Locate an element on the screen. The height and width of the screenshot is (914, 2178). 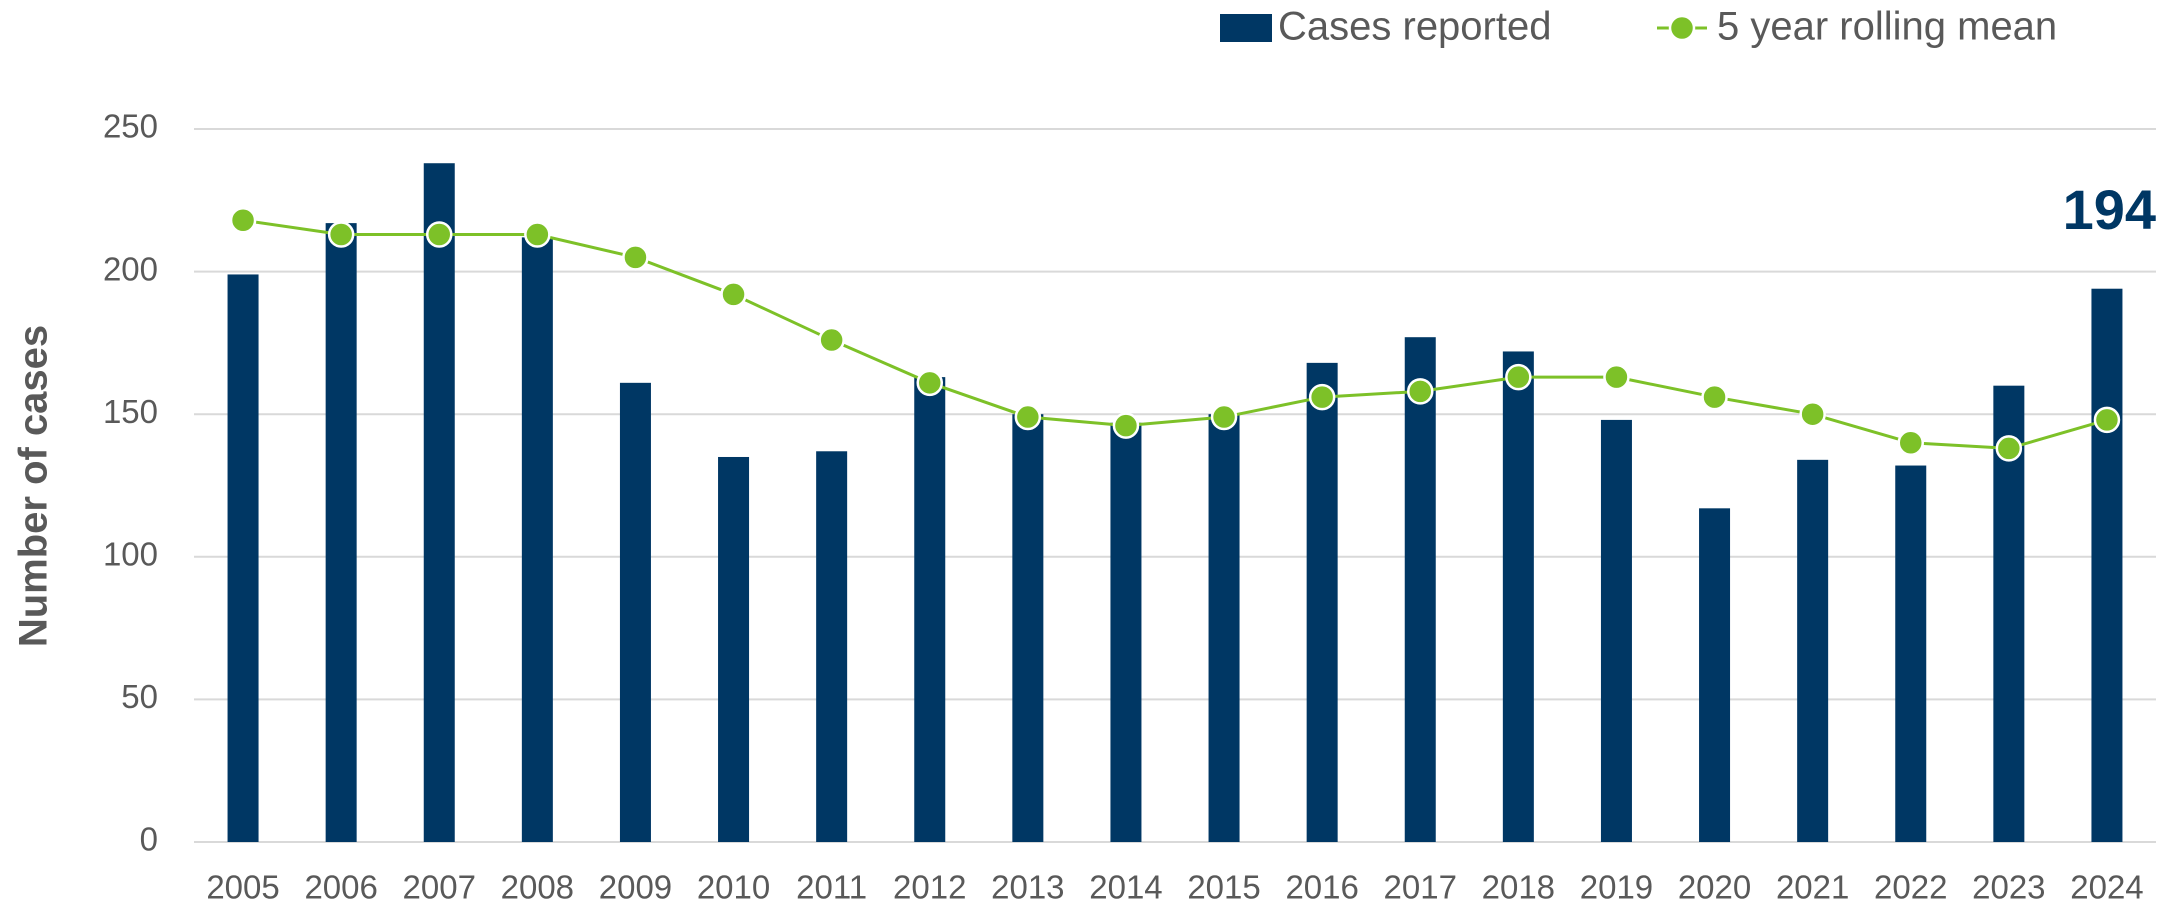
x-tick-label: 2006 is located at coordinates (340, 887).